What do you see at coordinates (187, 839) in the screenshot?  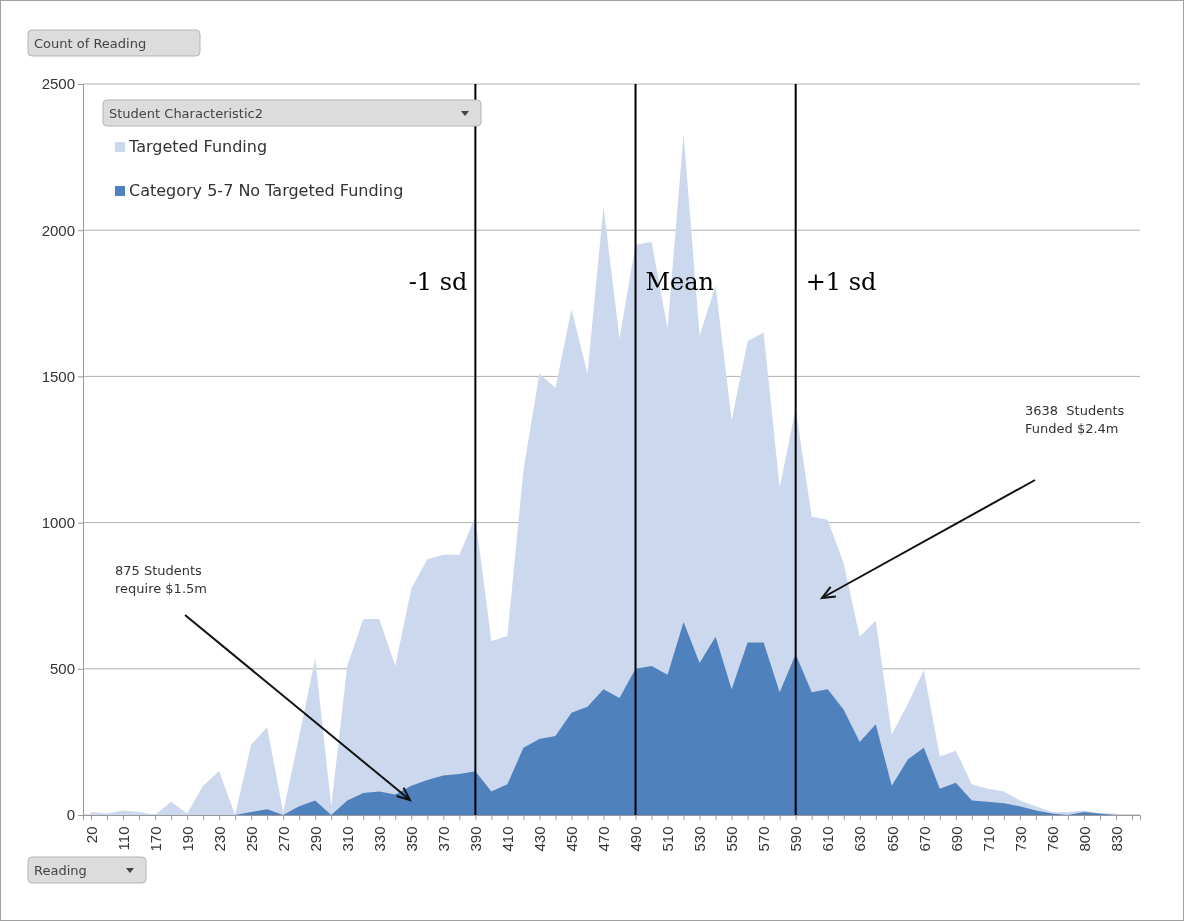 I see `x-tick-label: 190` at bounding box center [187, 839].